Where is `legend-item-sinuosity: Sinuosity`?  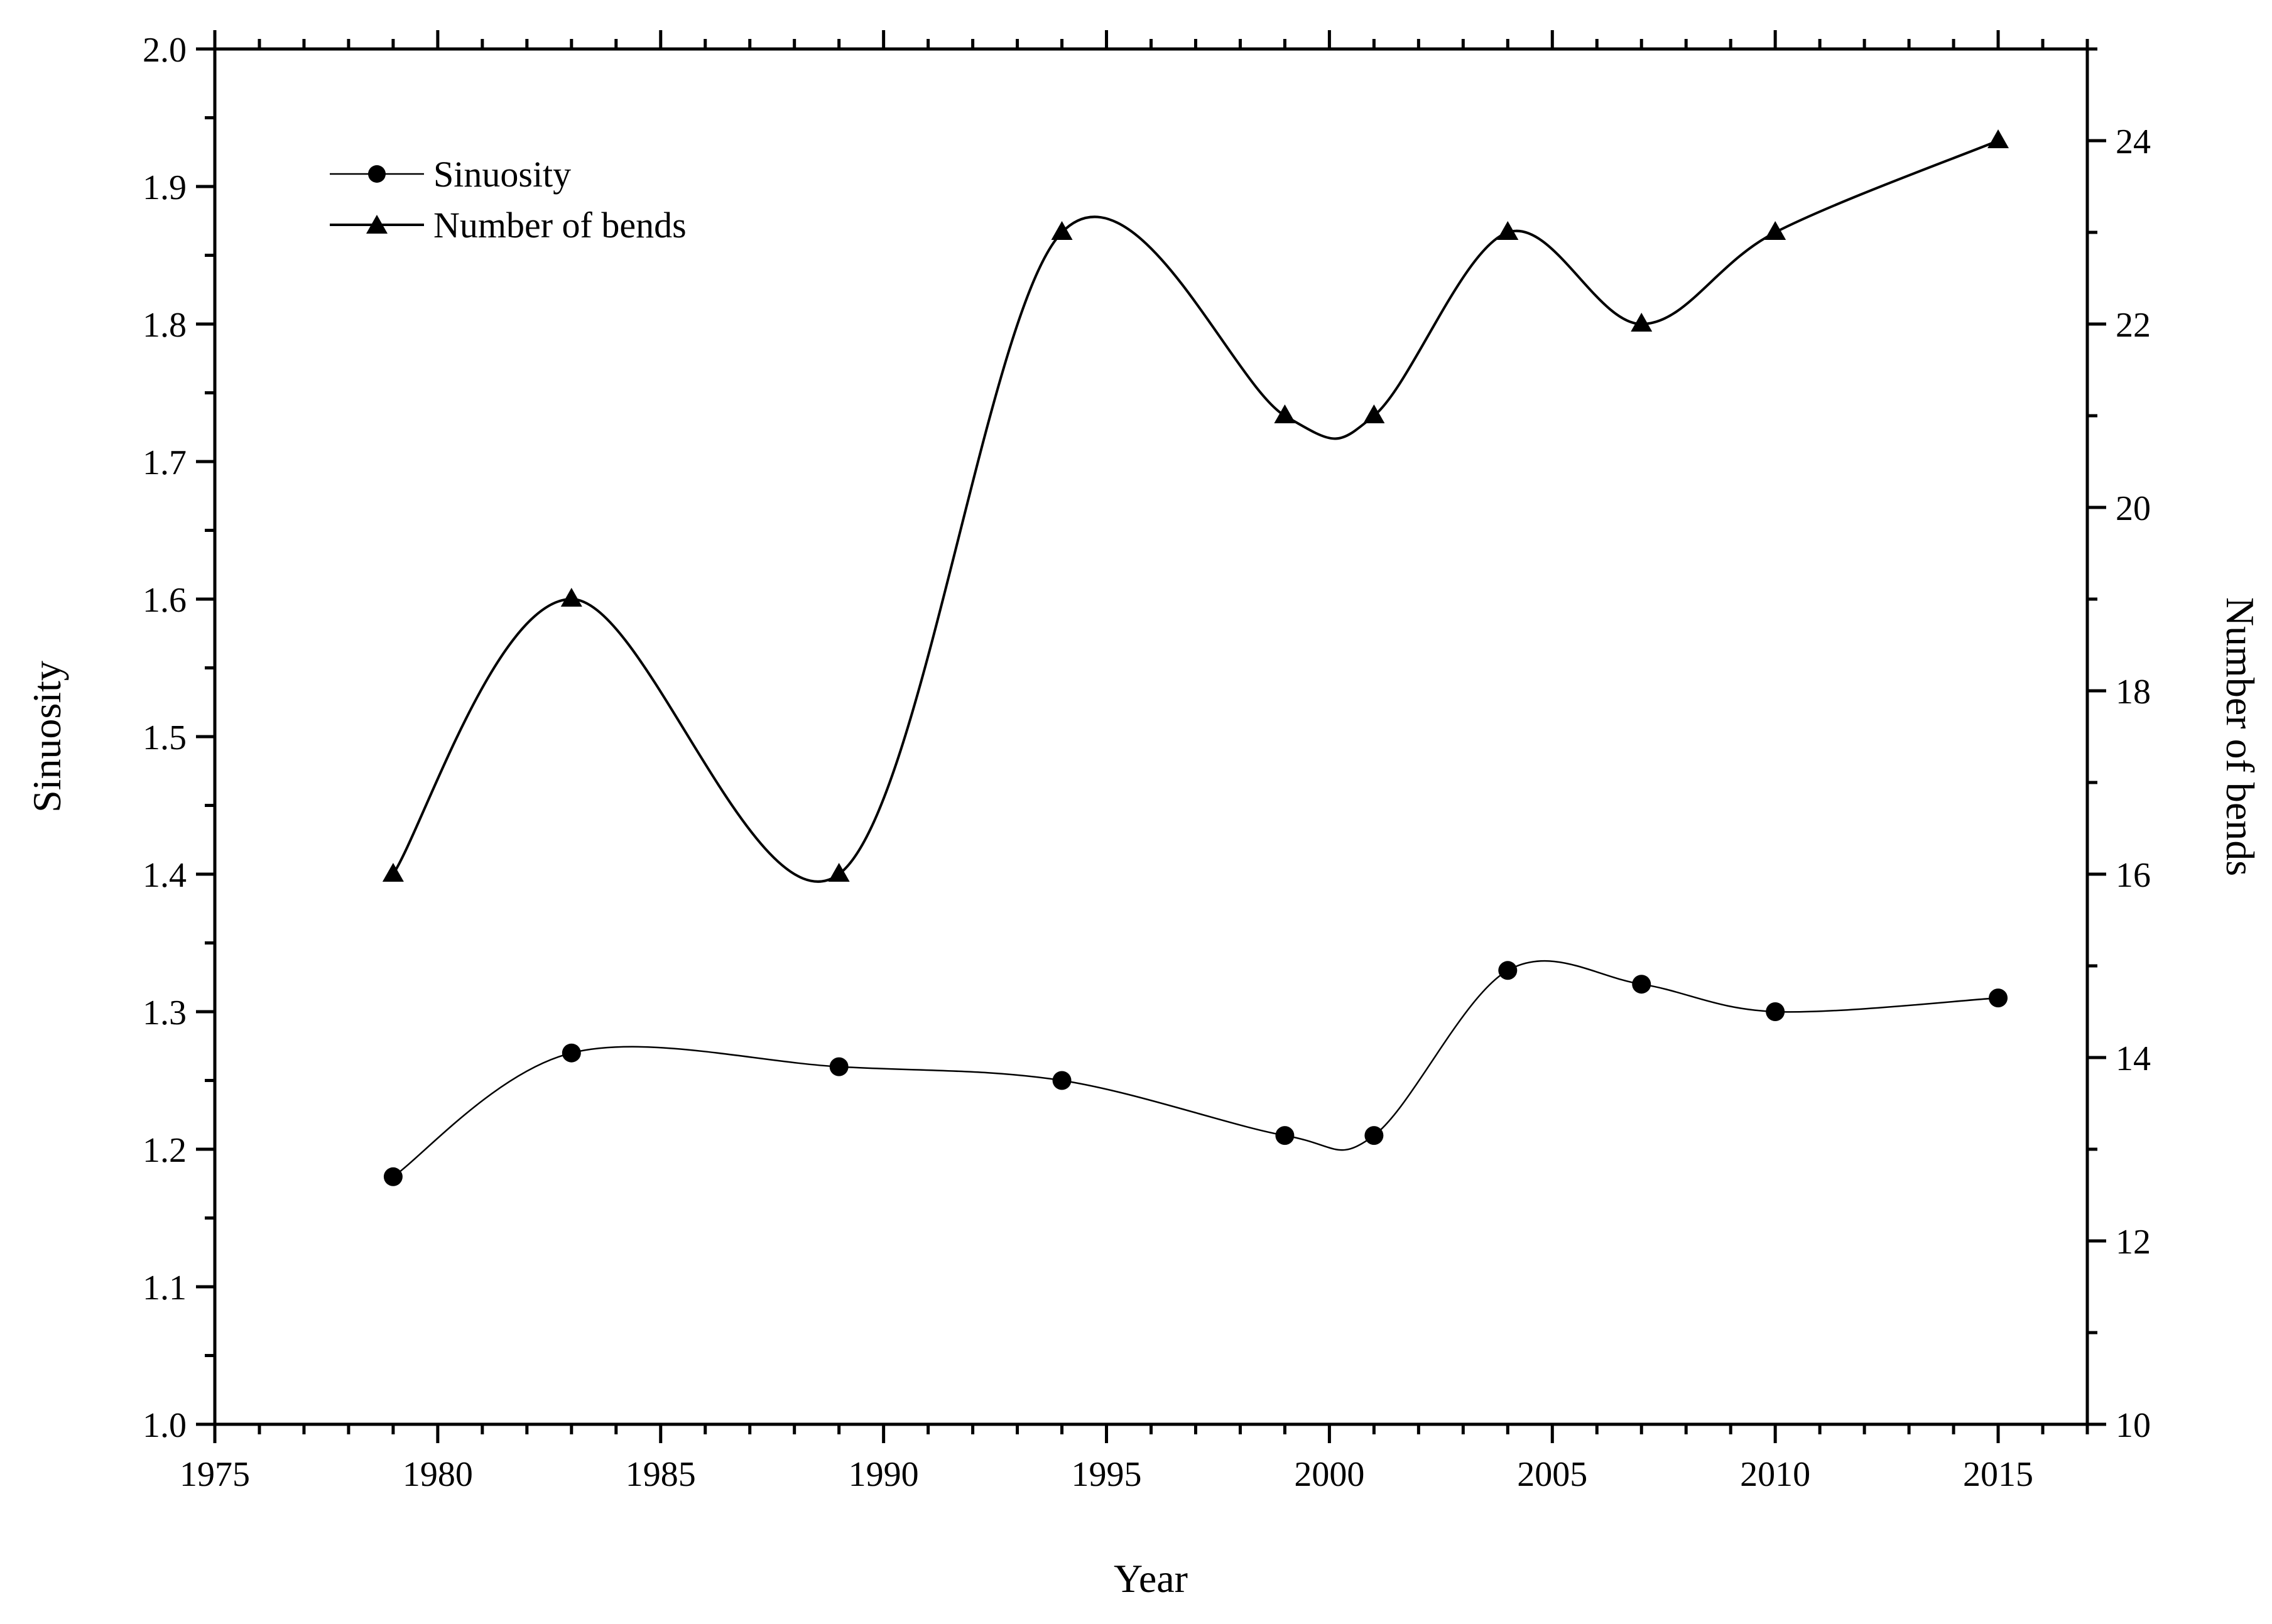 legend-item-sinuosity: Sinuosity is located at coordinates (450, 174).